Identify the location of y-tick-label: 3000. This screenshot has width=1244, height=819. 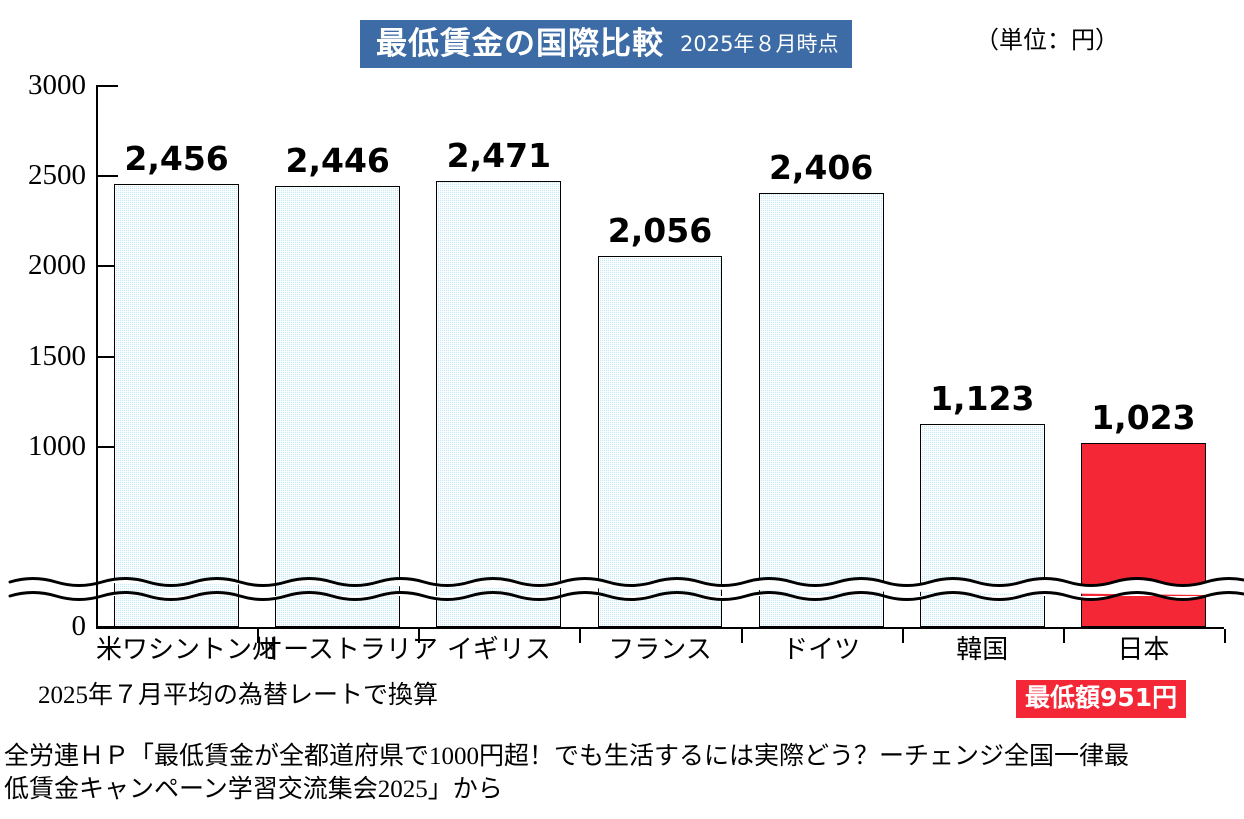
(57, 85).